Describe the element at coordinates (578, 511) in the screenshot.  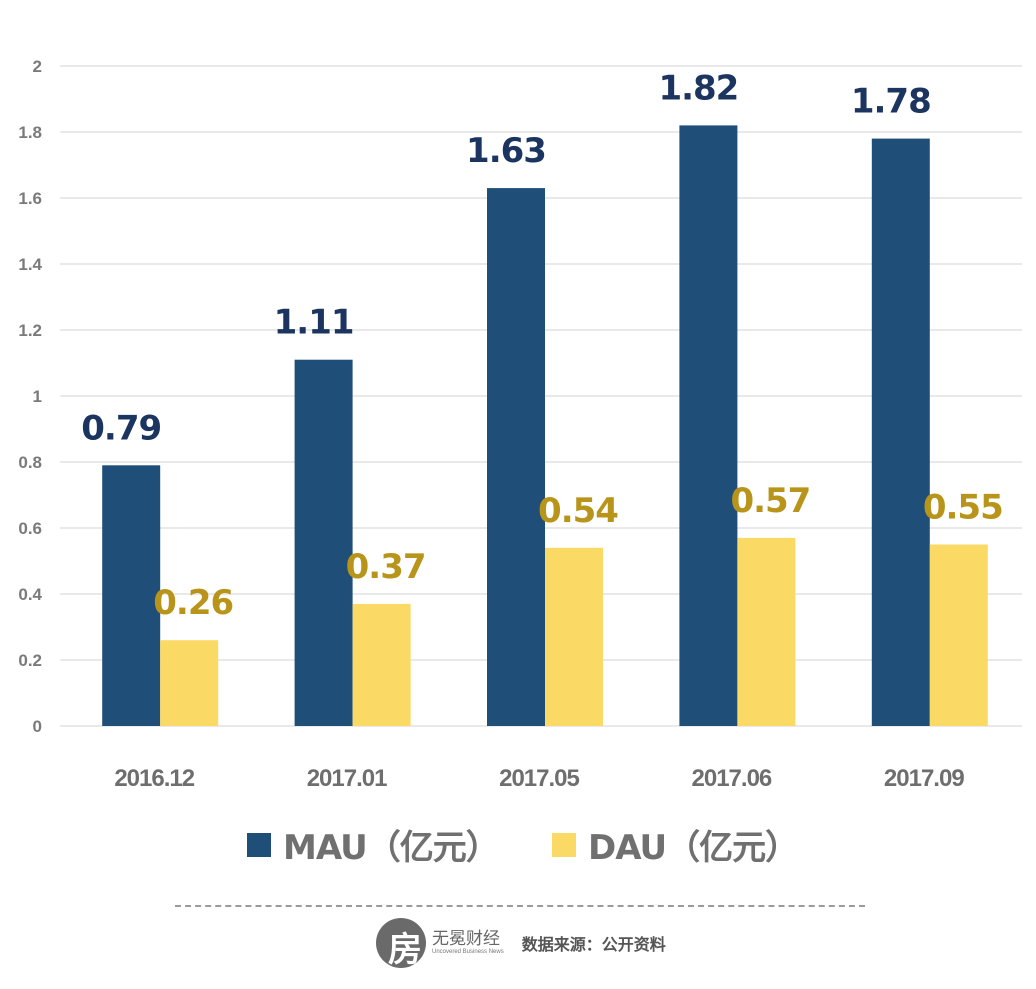
I see `data-label-dau: 0.54` at that location.